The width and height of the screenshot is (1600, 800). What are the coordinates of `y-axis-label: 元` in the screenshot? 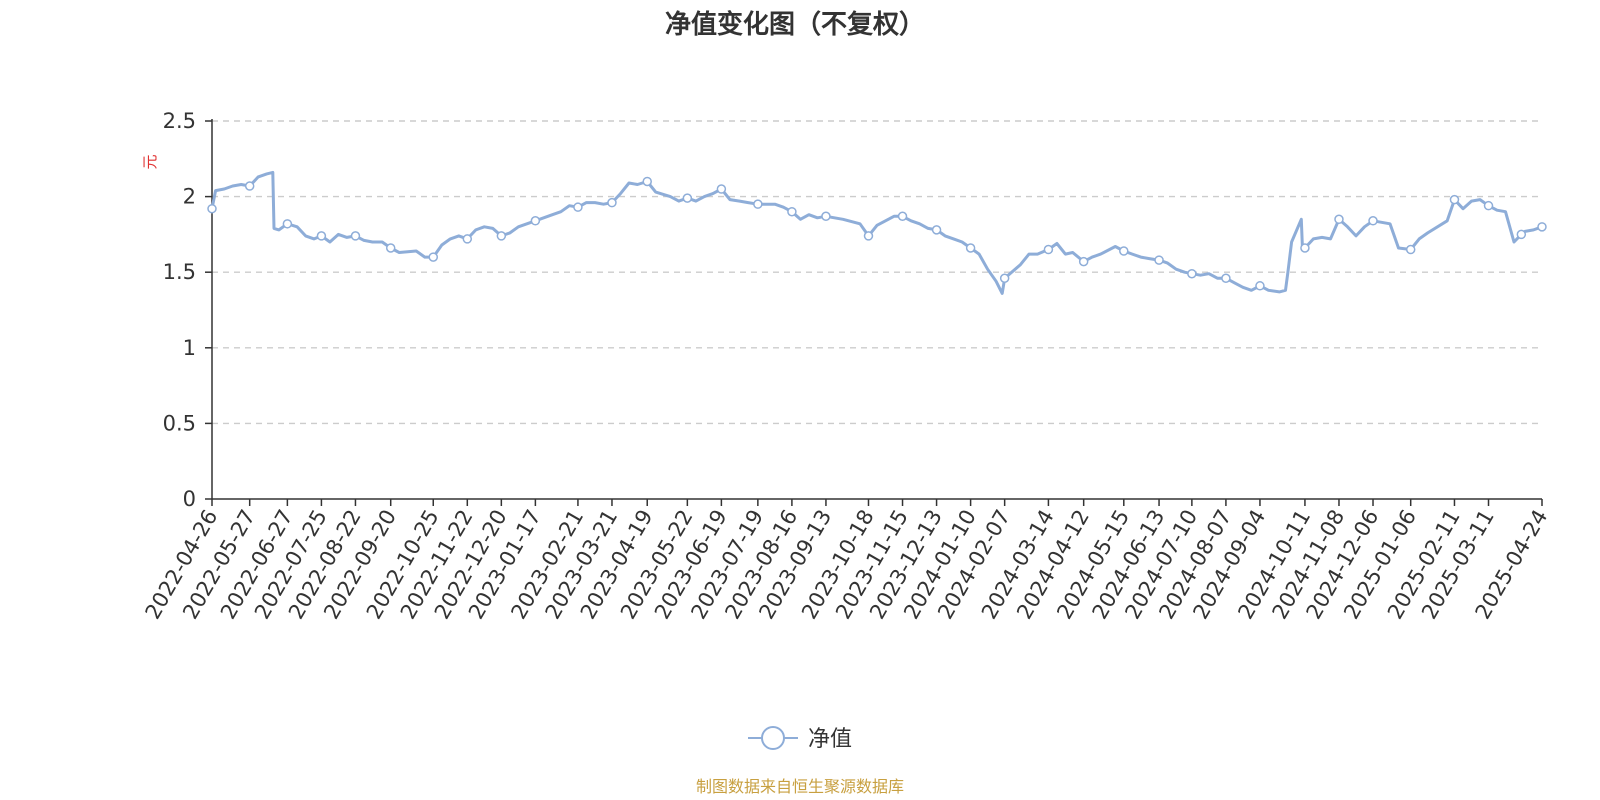 It's located at (150, 161).